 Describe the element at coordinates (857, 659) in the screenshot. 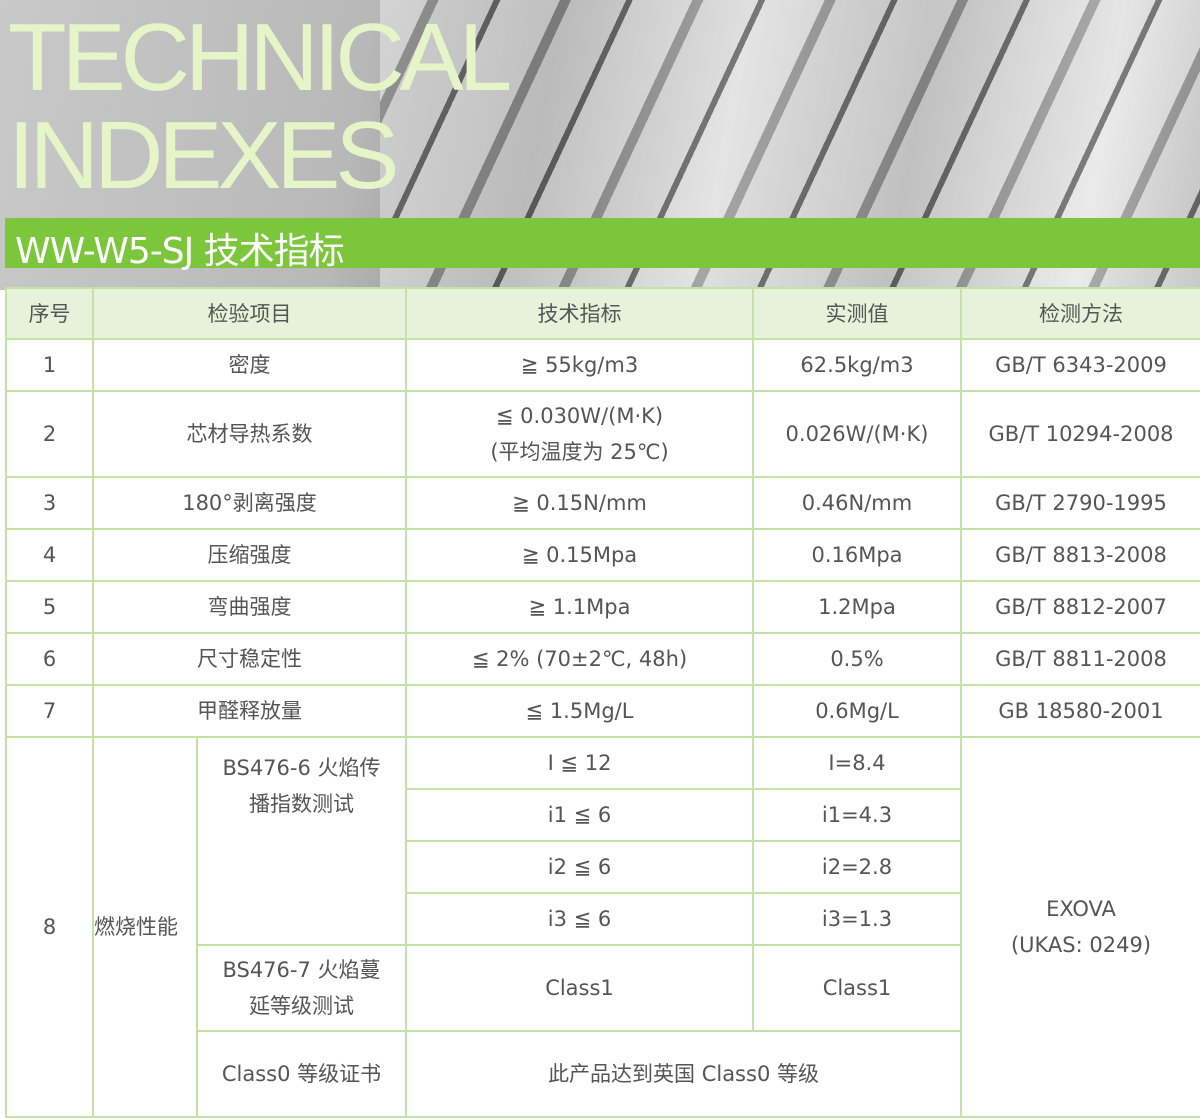

I see `cell-value: 0.5%` at that location.